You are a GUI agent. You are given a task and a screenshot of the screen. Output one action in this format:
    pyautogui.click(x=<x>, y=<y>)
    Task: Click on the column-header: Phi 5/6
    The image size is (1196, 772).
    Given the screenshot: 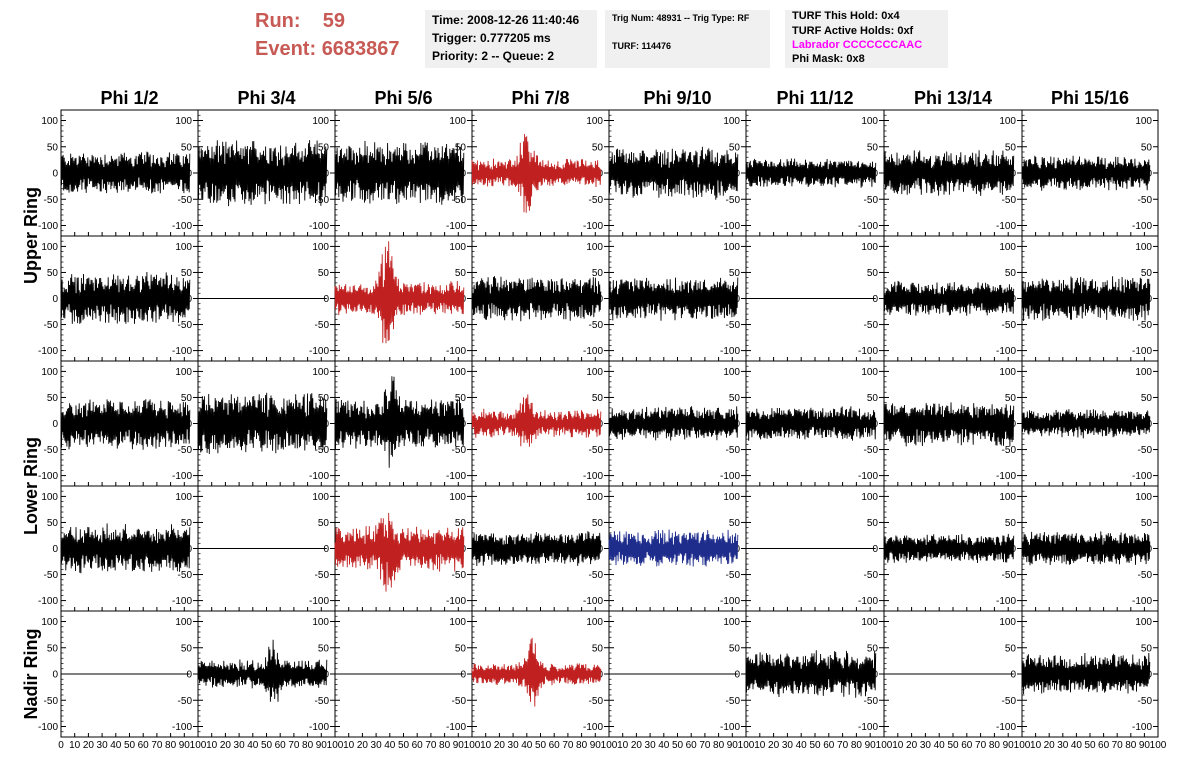 What is the action you would take?
    pyautogui.click(x=403, y=98)
    